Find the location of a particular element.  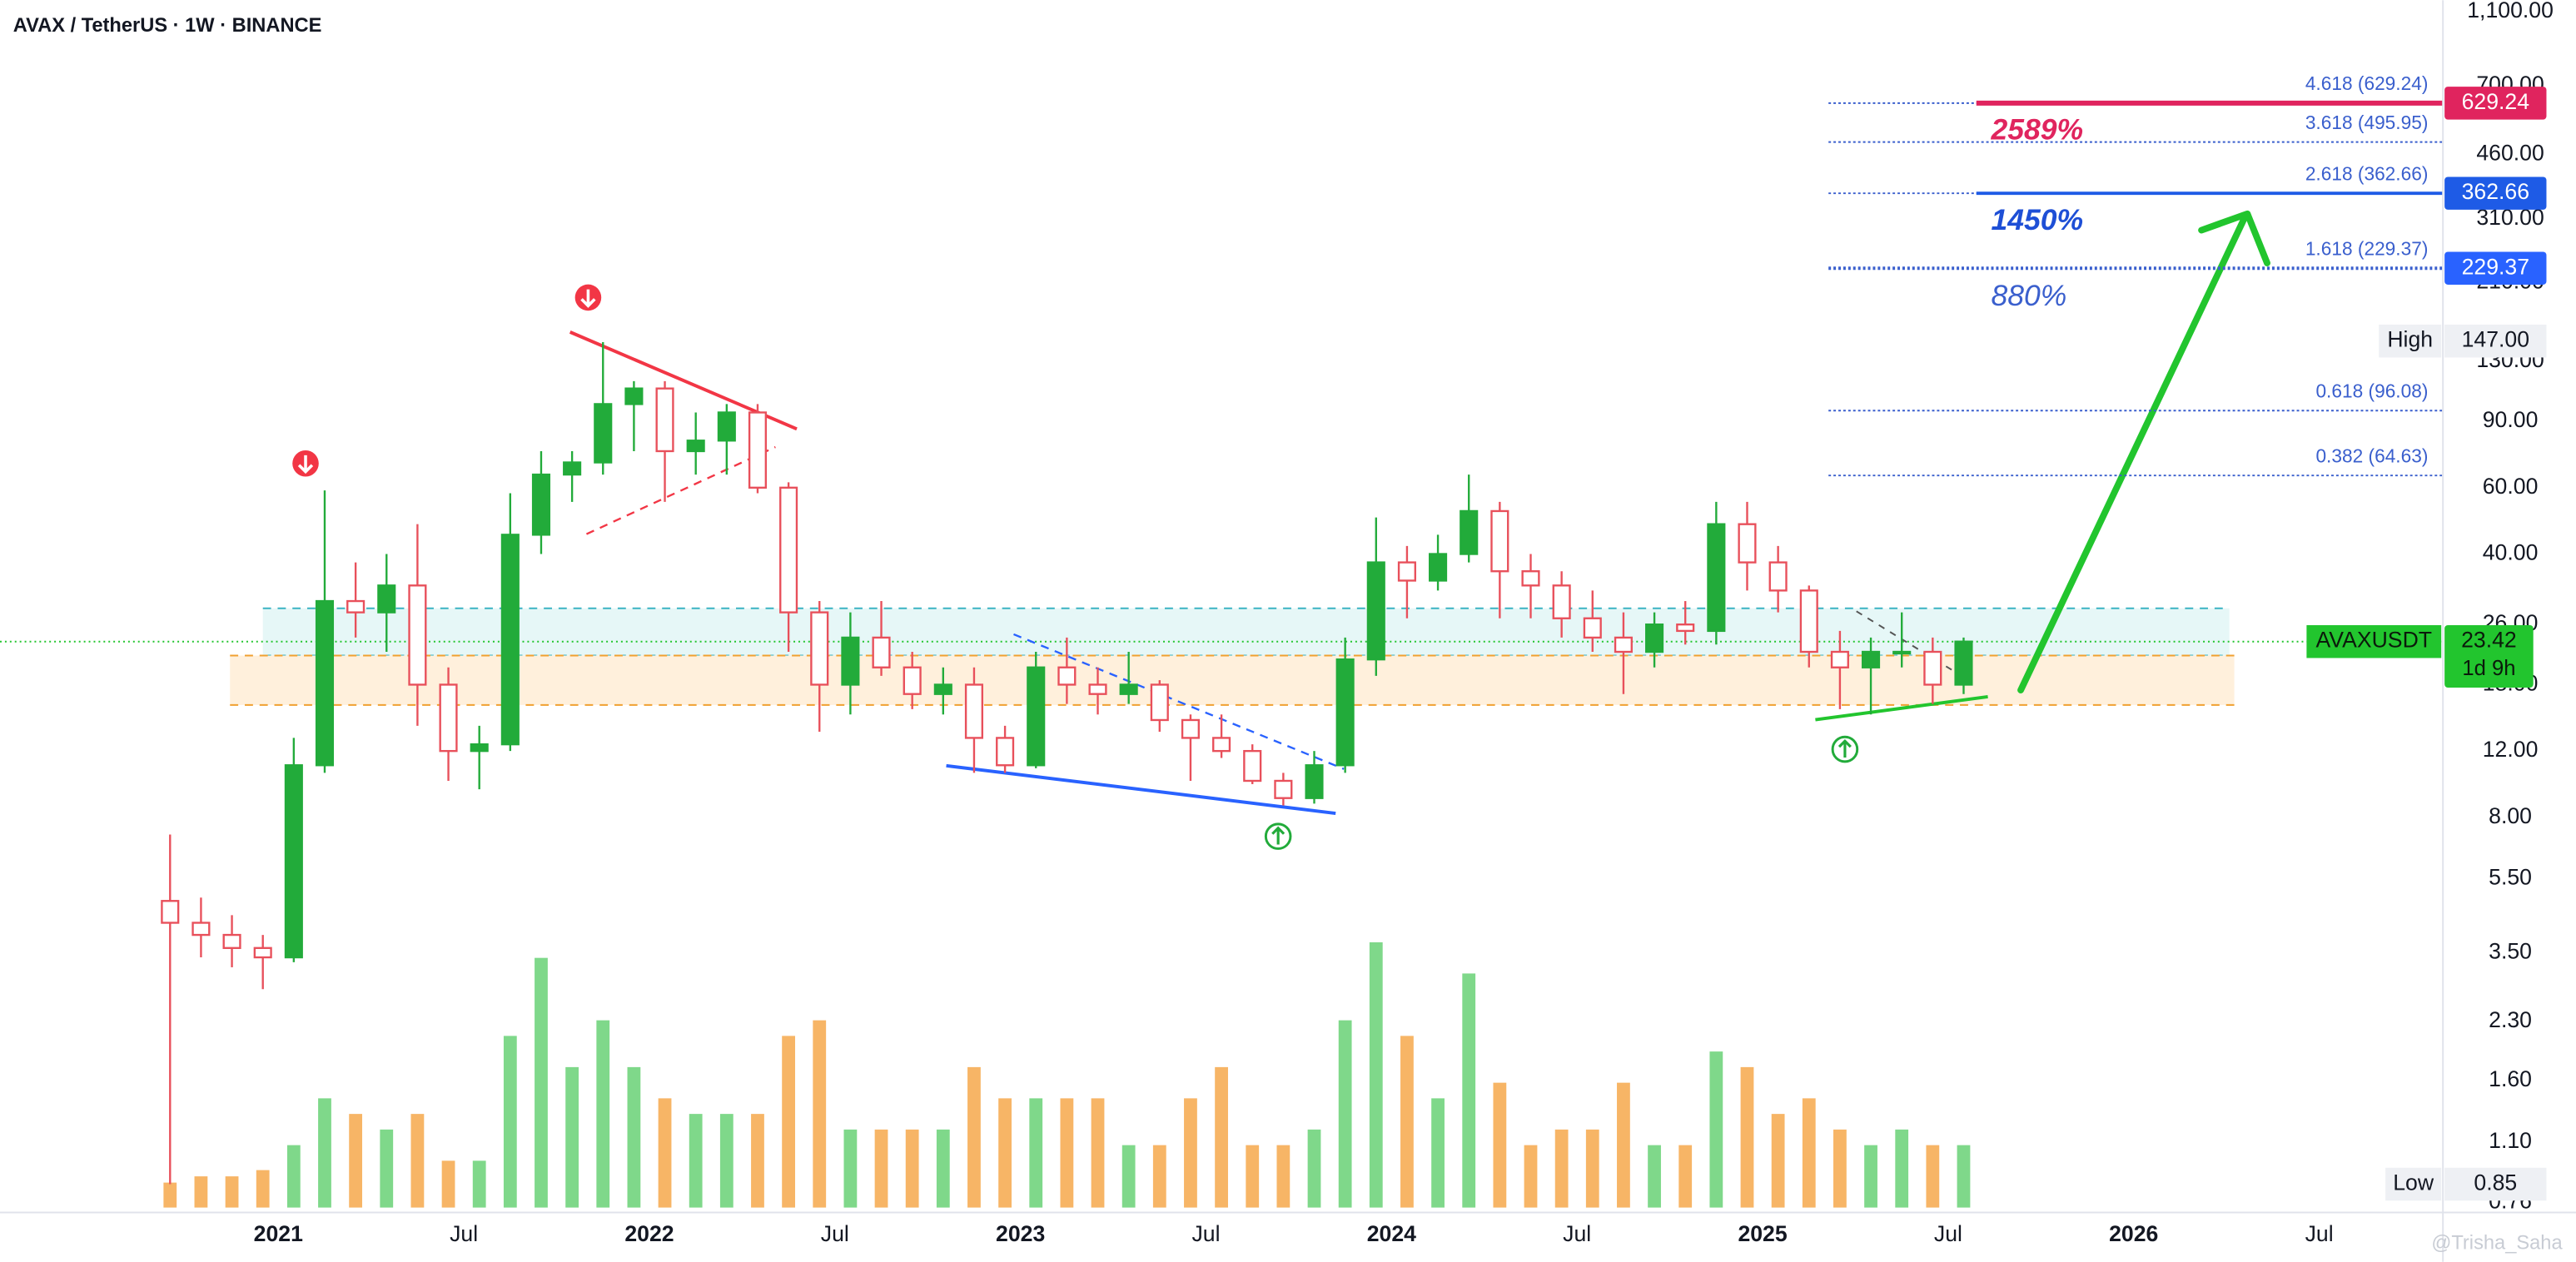

percent-annotation: 880% is located at coordinates (2029, 295).